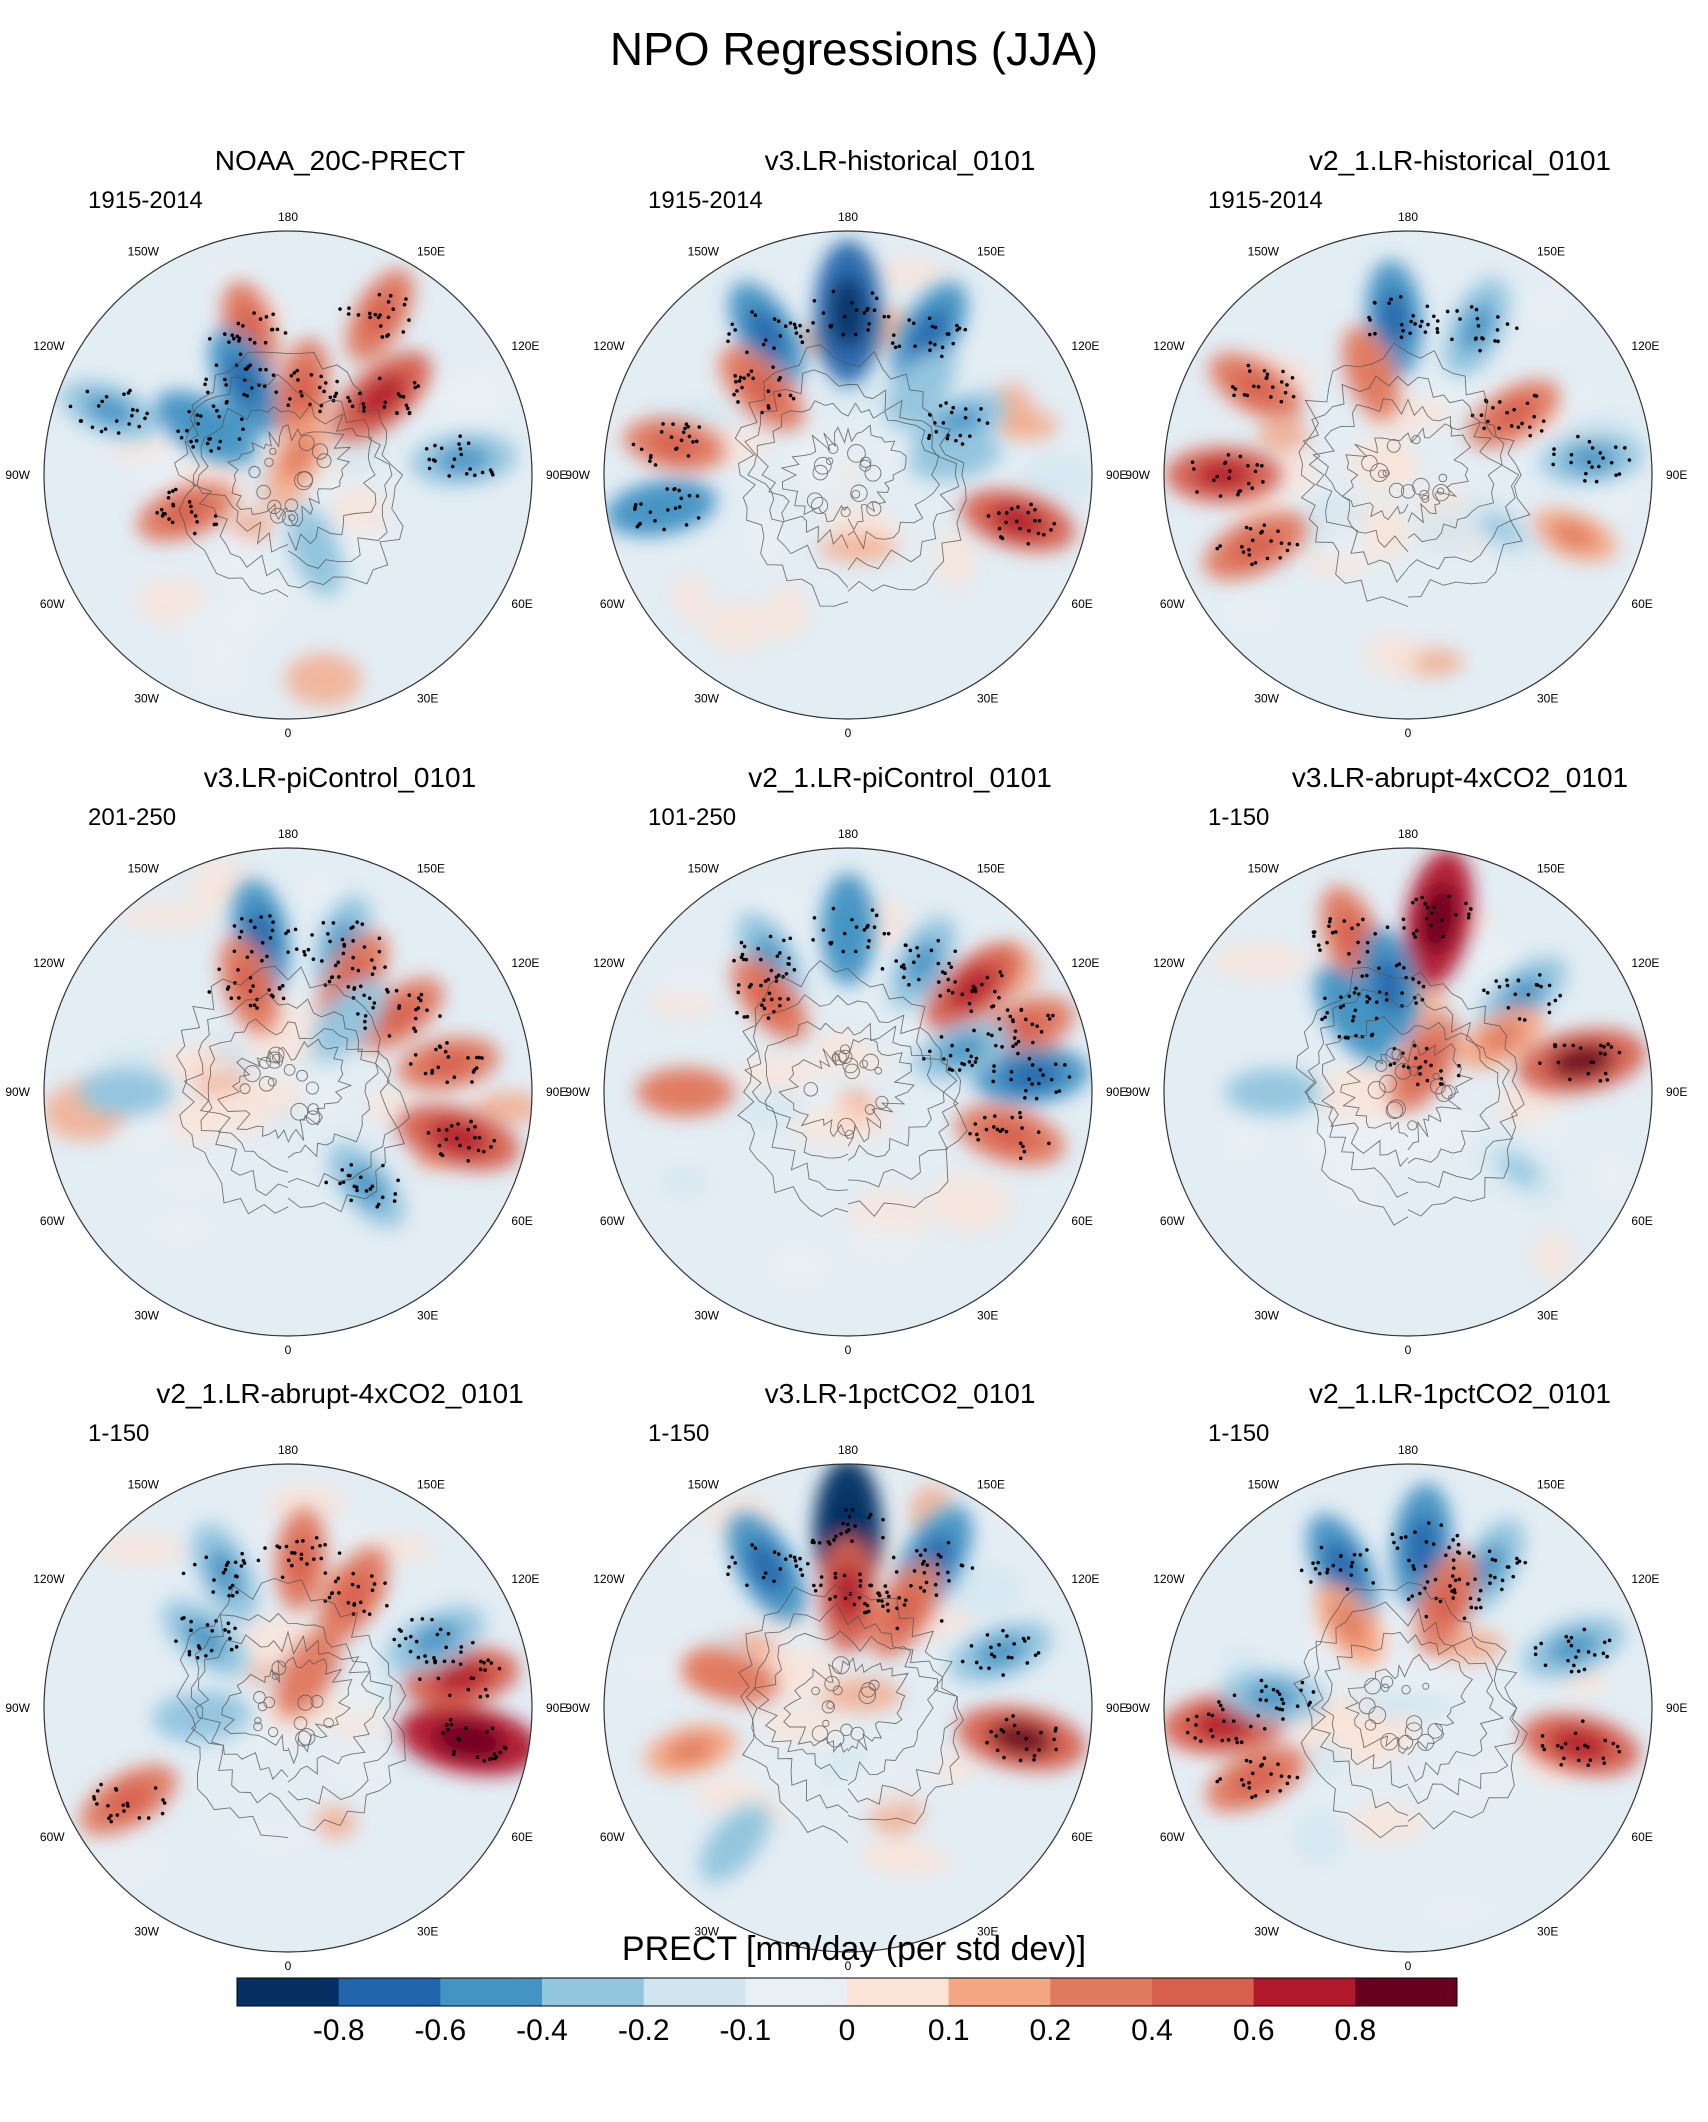 Image resolution: width=1708 pixels, height=2122 pixels. I want to click on longitude-label: 60E, so click(521, 604).